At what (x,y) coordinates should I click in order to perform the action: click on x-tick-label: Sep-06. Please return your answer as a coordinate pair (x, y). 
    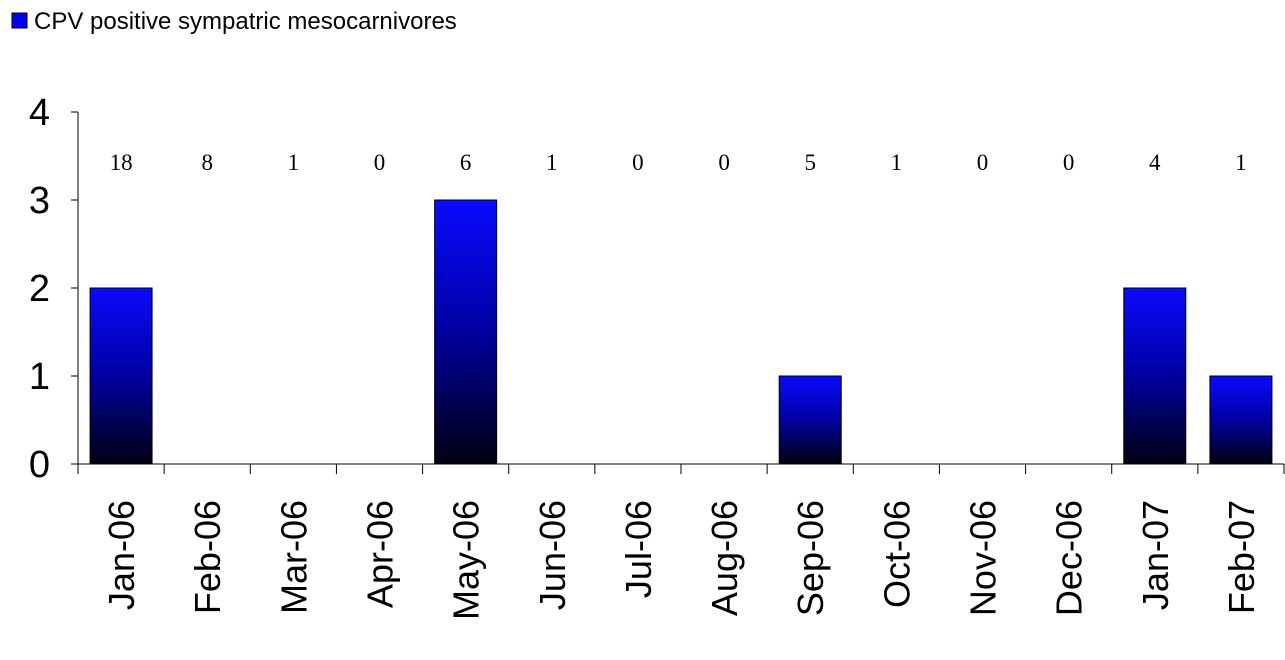
    Looking at the image, I should click on (810, 558).